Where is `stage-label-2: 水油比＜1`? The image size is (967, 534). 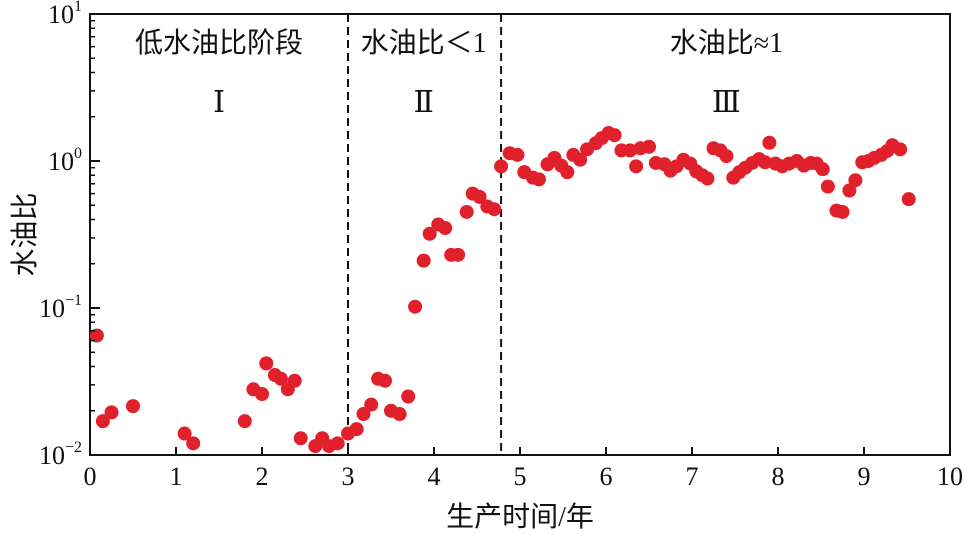
stage-label-2: 水油比＜1 is located at coordinates (424, 43).